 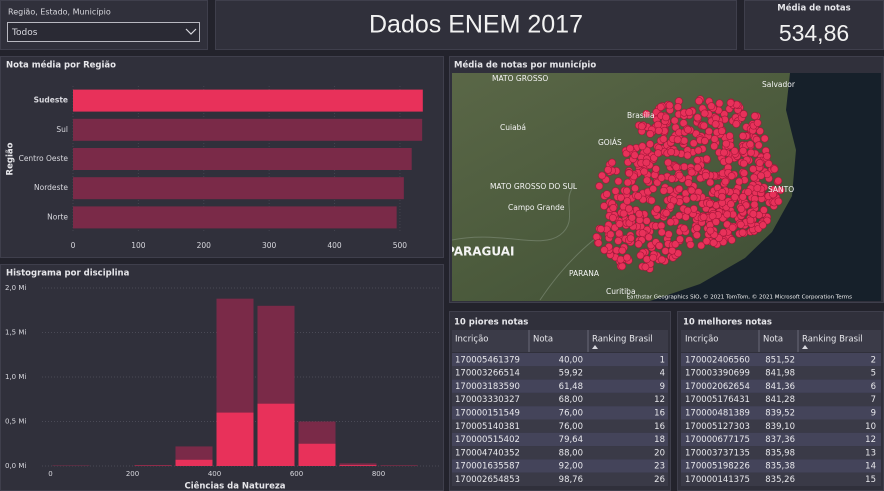 I want to click on y-tick-label: Centro Oeste, so click(x=44, y=158).